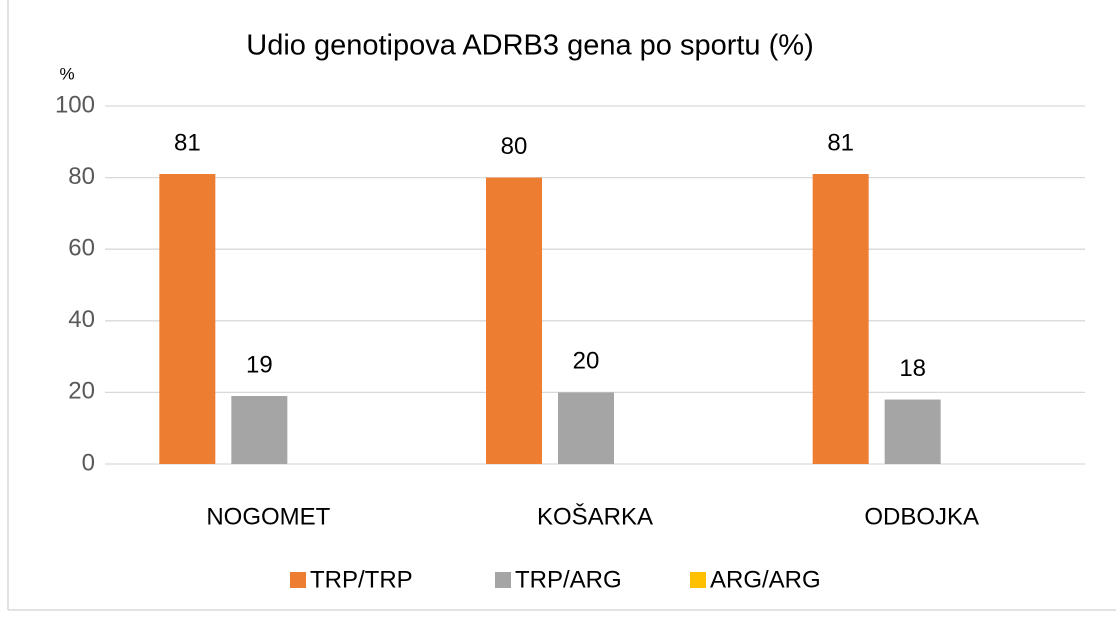 The width and height of the screenshot is (1116, 618). I want to click on y-tick-label: 20, so click(81, 391).